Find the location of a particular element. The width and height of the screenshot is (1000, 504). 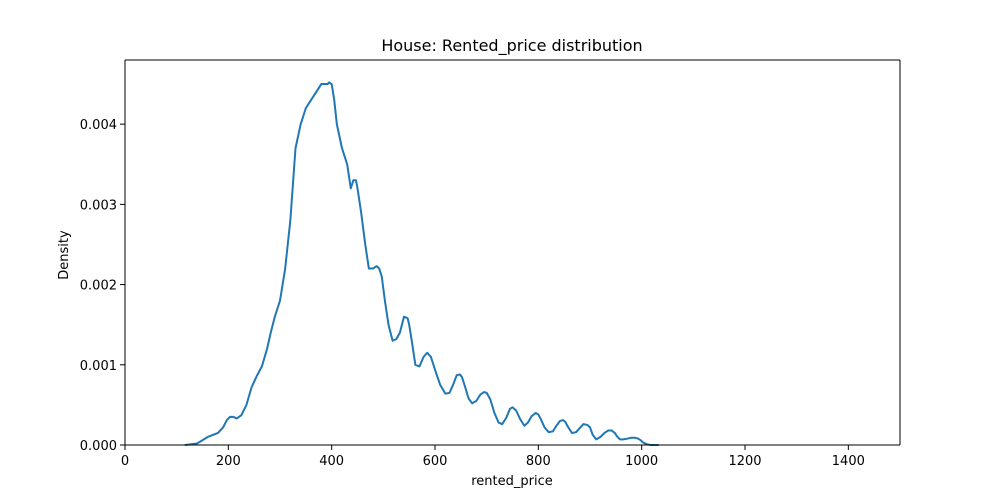

x-tick-label: 200 is located at coordinates (228, 461).